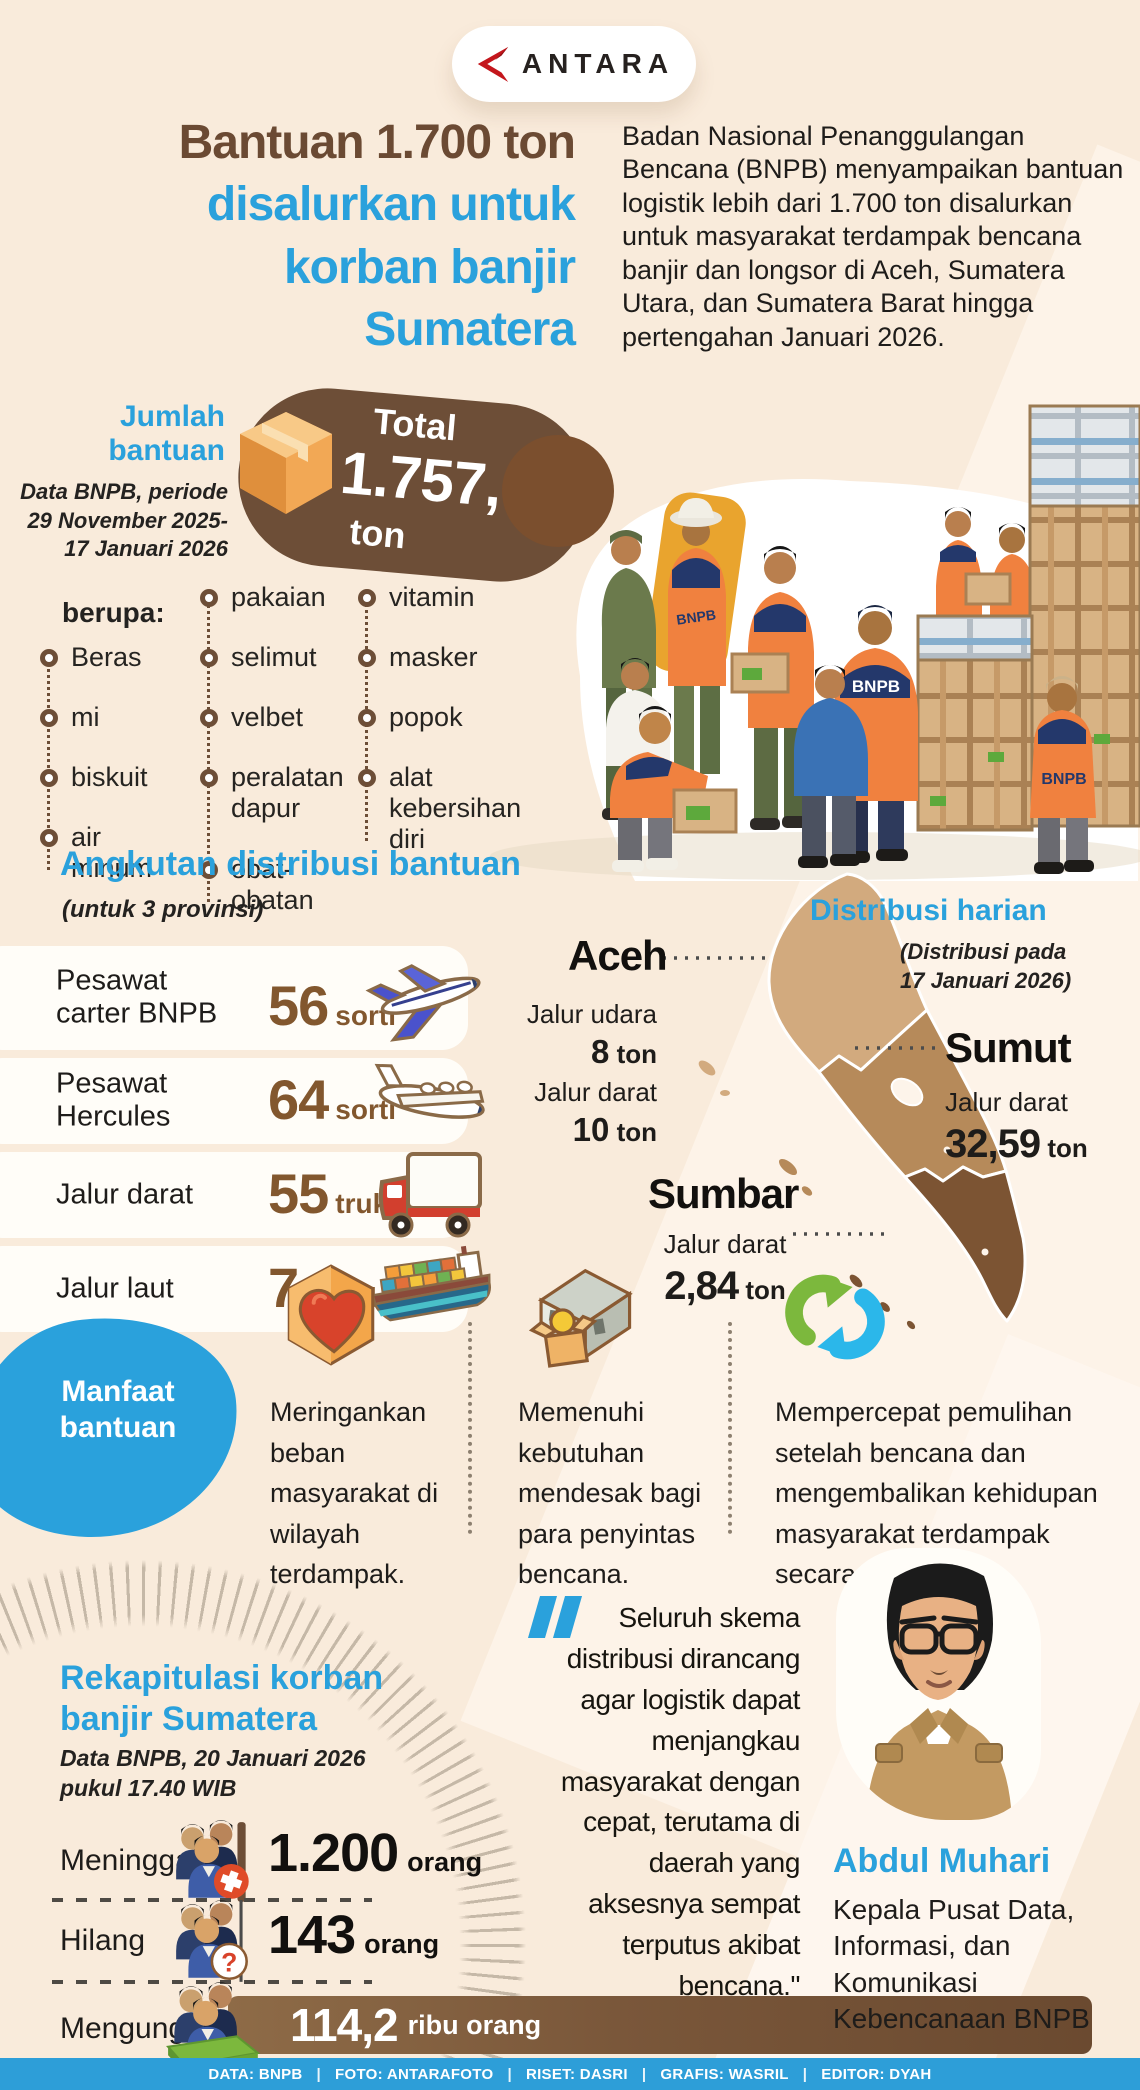 This screenshot has width=1140, height=2090. Describe the element at coordinates (163, 909) in the screenshot. I see `angkutan-subheading: (untuk 3 provinsi)` at that location.